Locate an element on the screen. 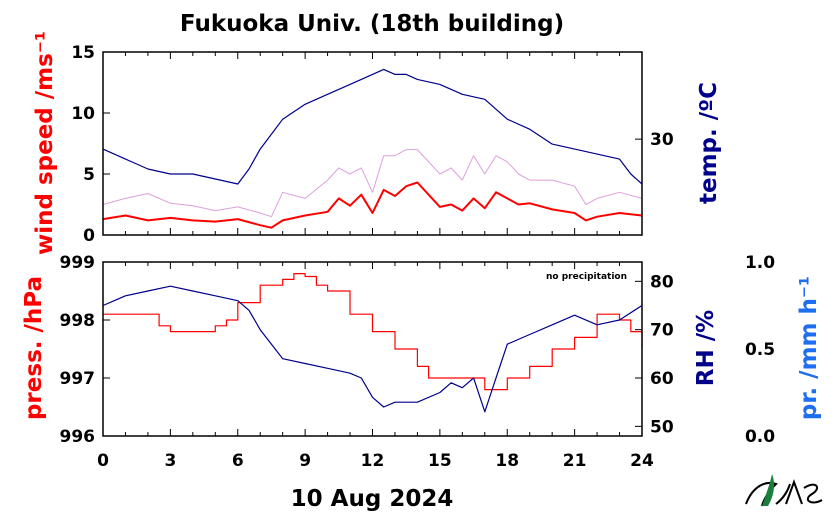 The image size is (834, 520). date-label: 10 Aug 2024 is located at coordinates (372, 499).